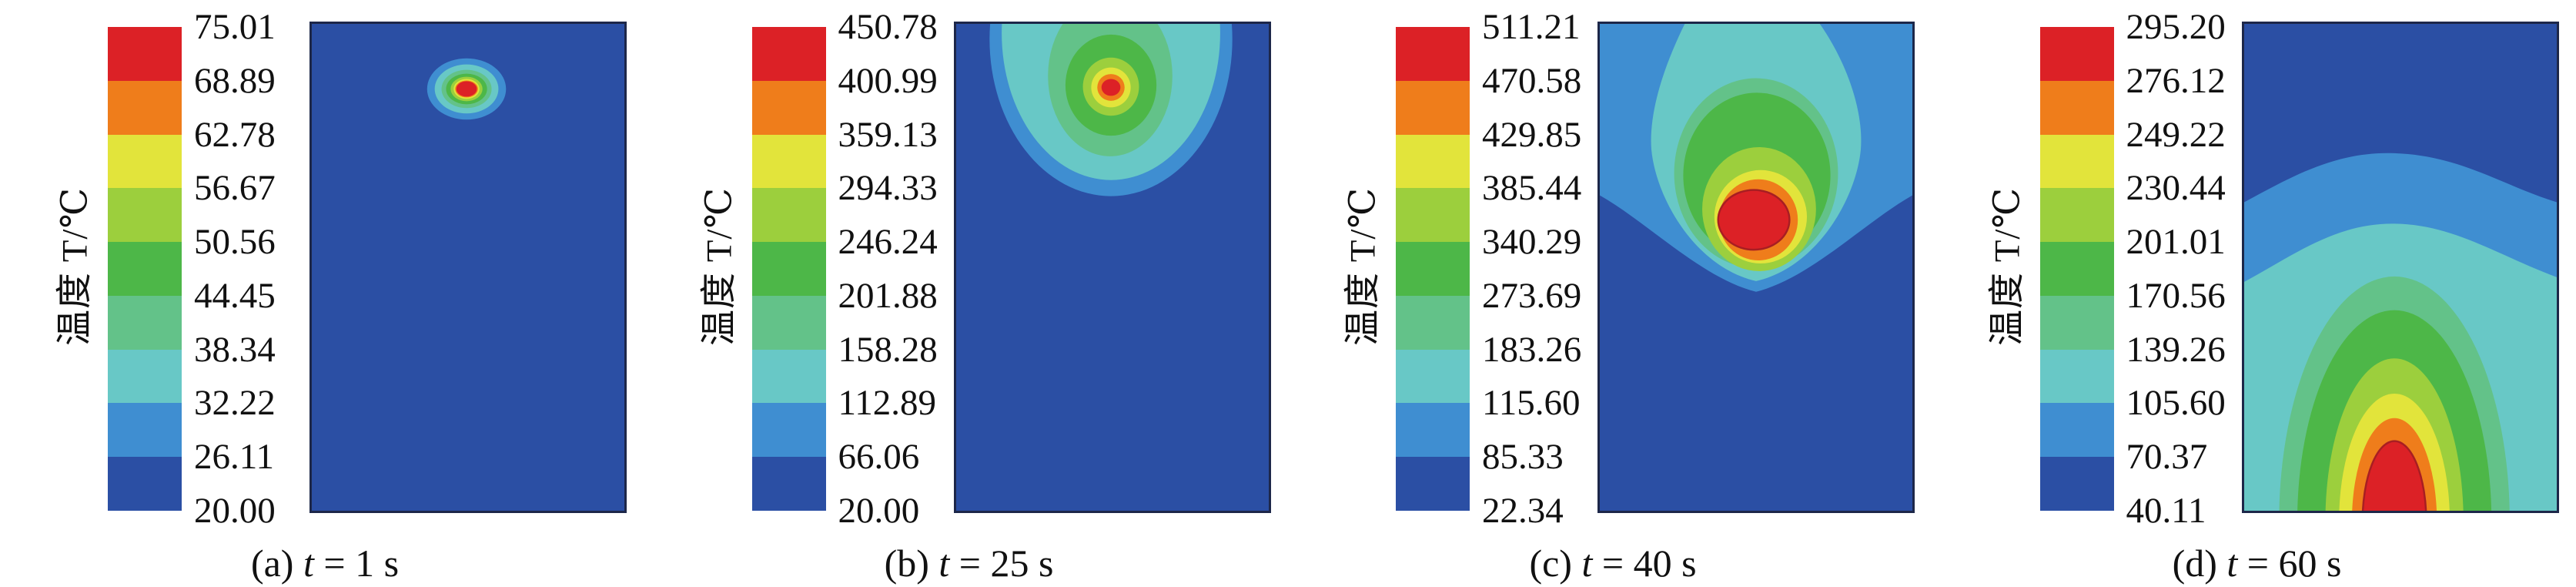 The image size is (2576, 587). What do you see at coordinates (2199, 563) in the screenshot?
I see `caption-index: (d)` at bounding box center [2199, 563].